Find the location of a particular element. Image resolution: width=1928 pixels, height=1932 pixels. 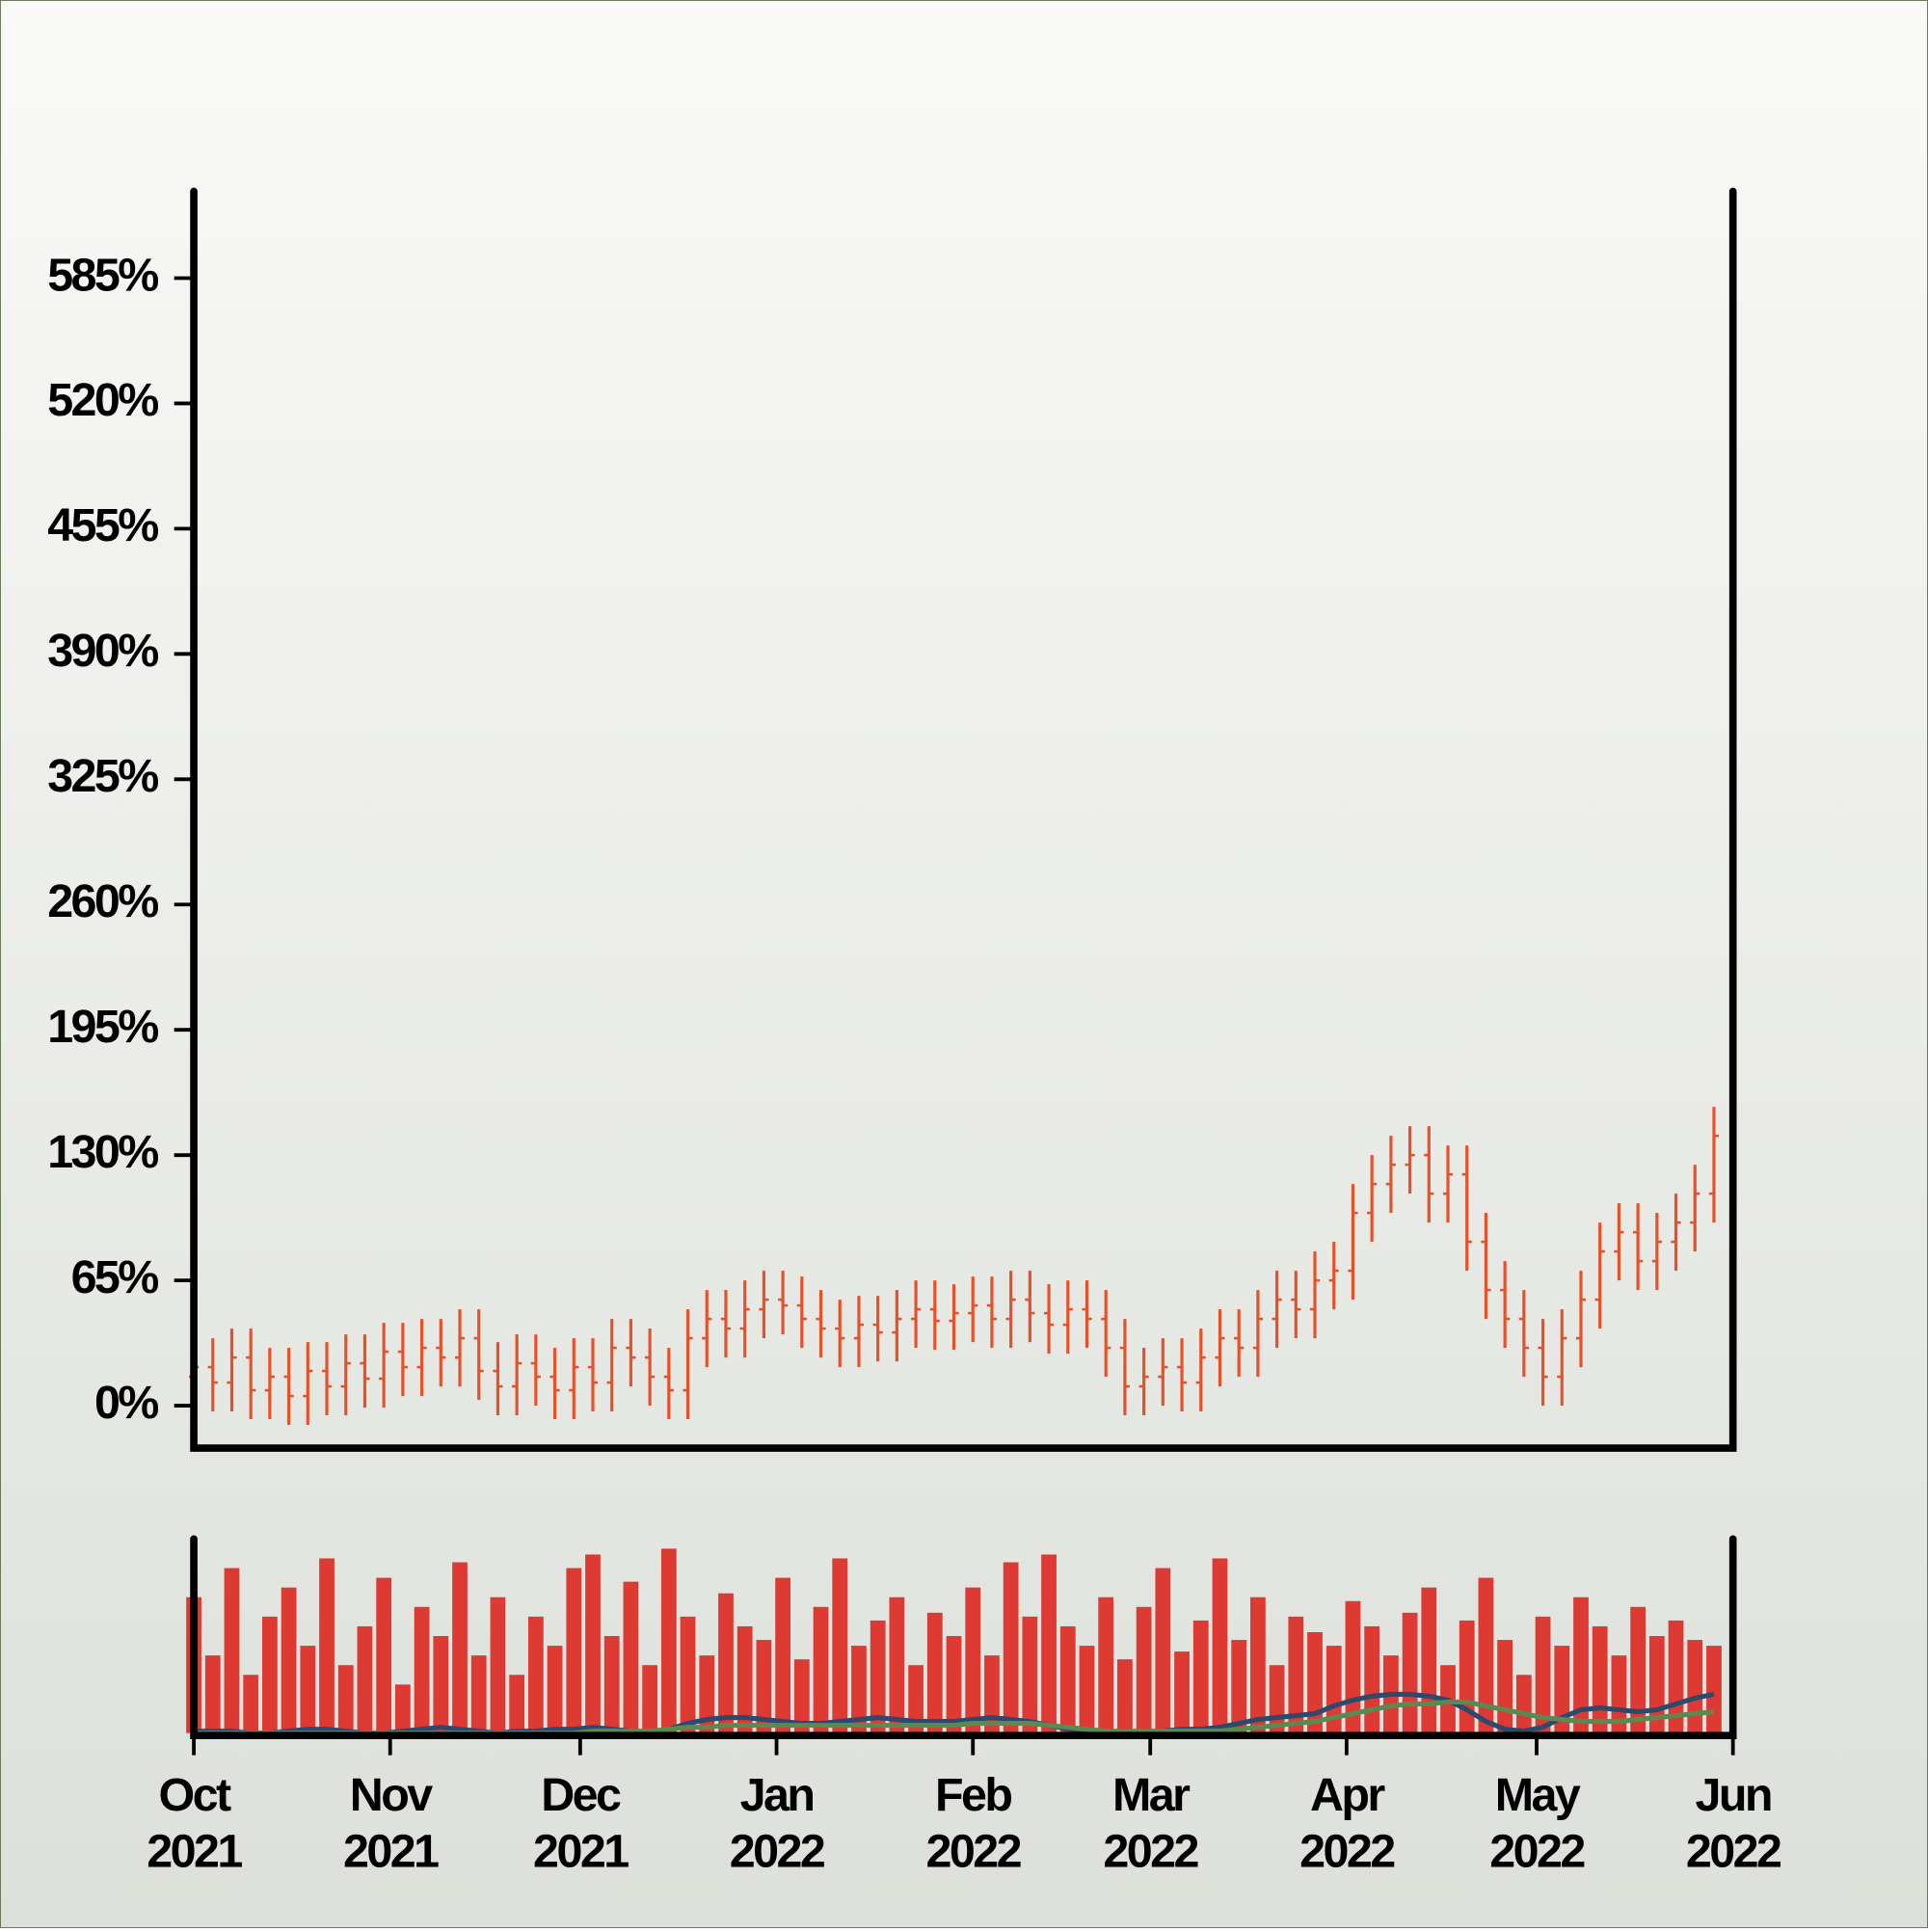

x-tick-label: Jun 2022 is located at coordinates (1734, 1824).